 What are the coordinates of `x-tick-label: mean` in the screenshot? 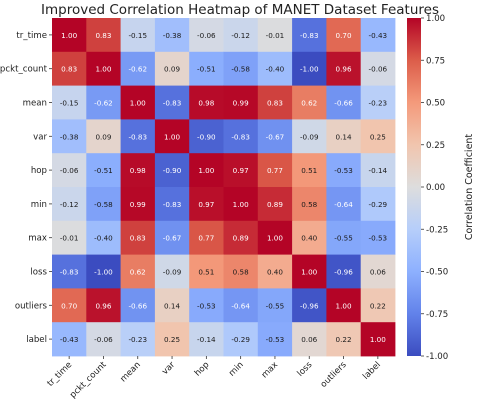 It's located at (131, 372).